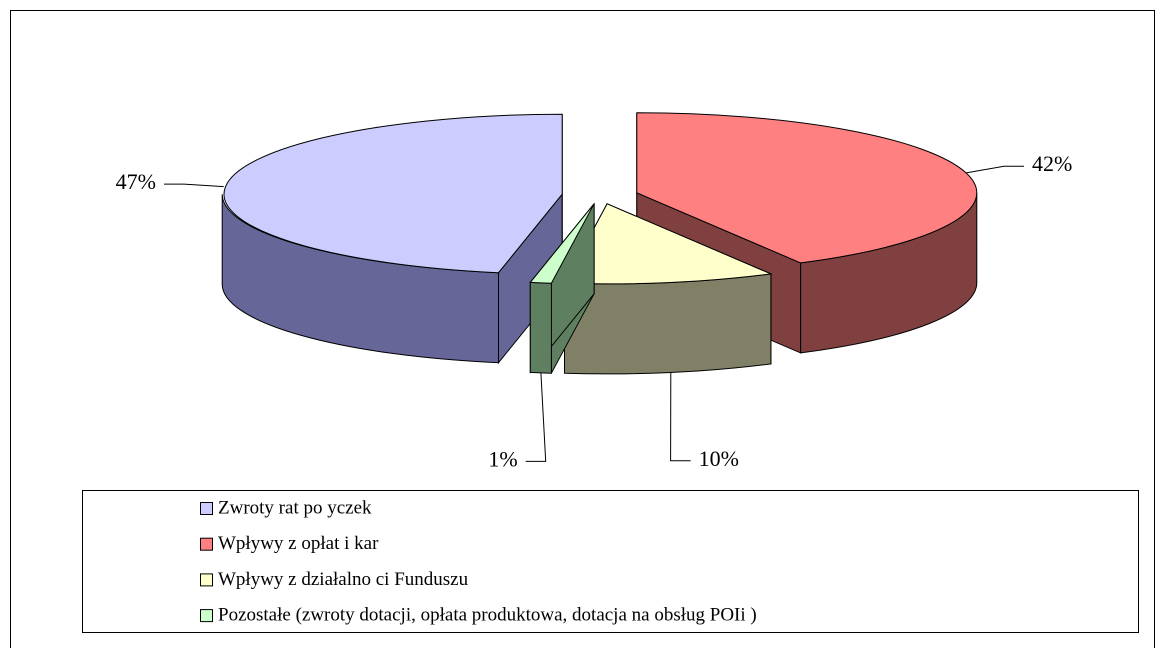 The image size is (1165, 648). What do you see at coordinates (343, 579) in the screenshot?
I see `legend-label: Wpływy z działalno ci Funduszu` at bounding box center [343, 579].